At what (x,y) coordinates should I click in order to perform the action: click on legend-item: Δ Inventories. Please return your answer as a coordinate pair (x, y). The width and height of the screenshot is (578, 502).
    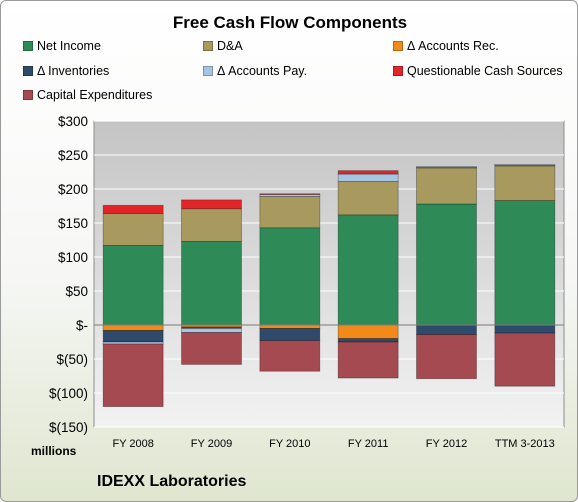
    Looking at the image, I should click on (66, 71).